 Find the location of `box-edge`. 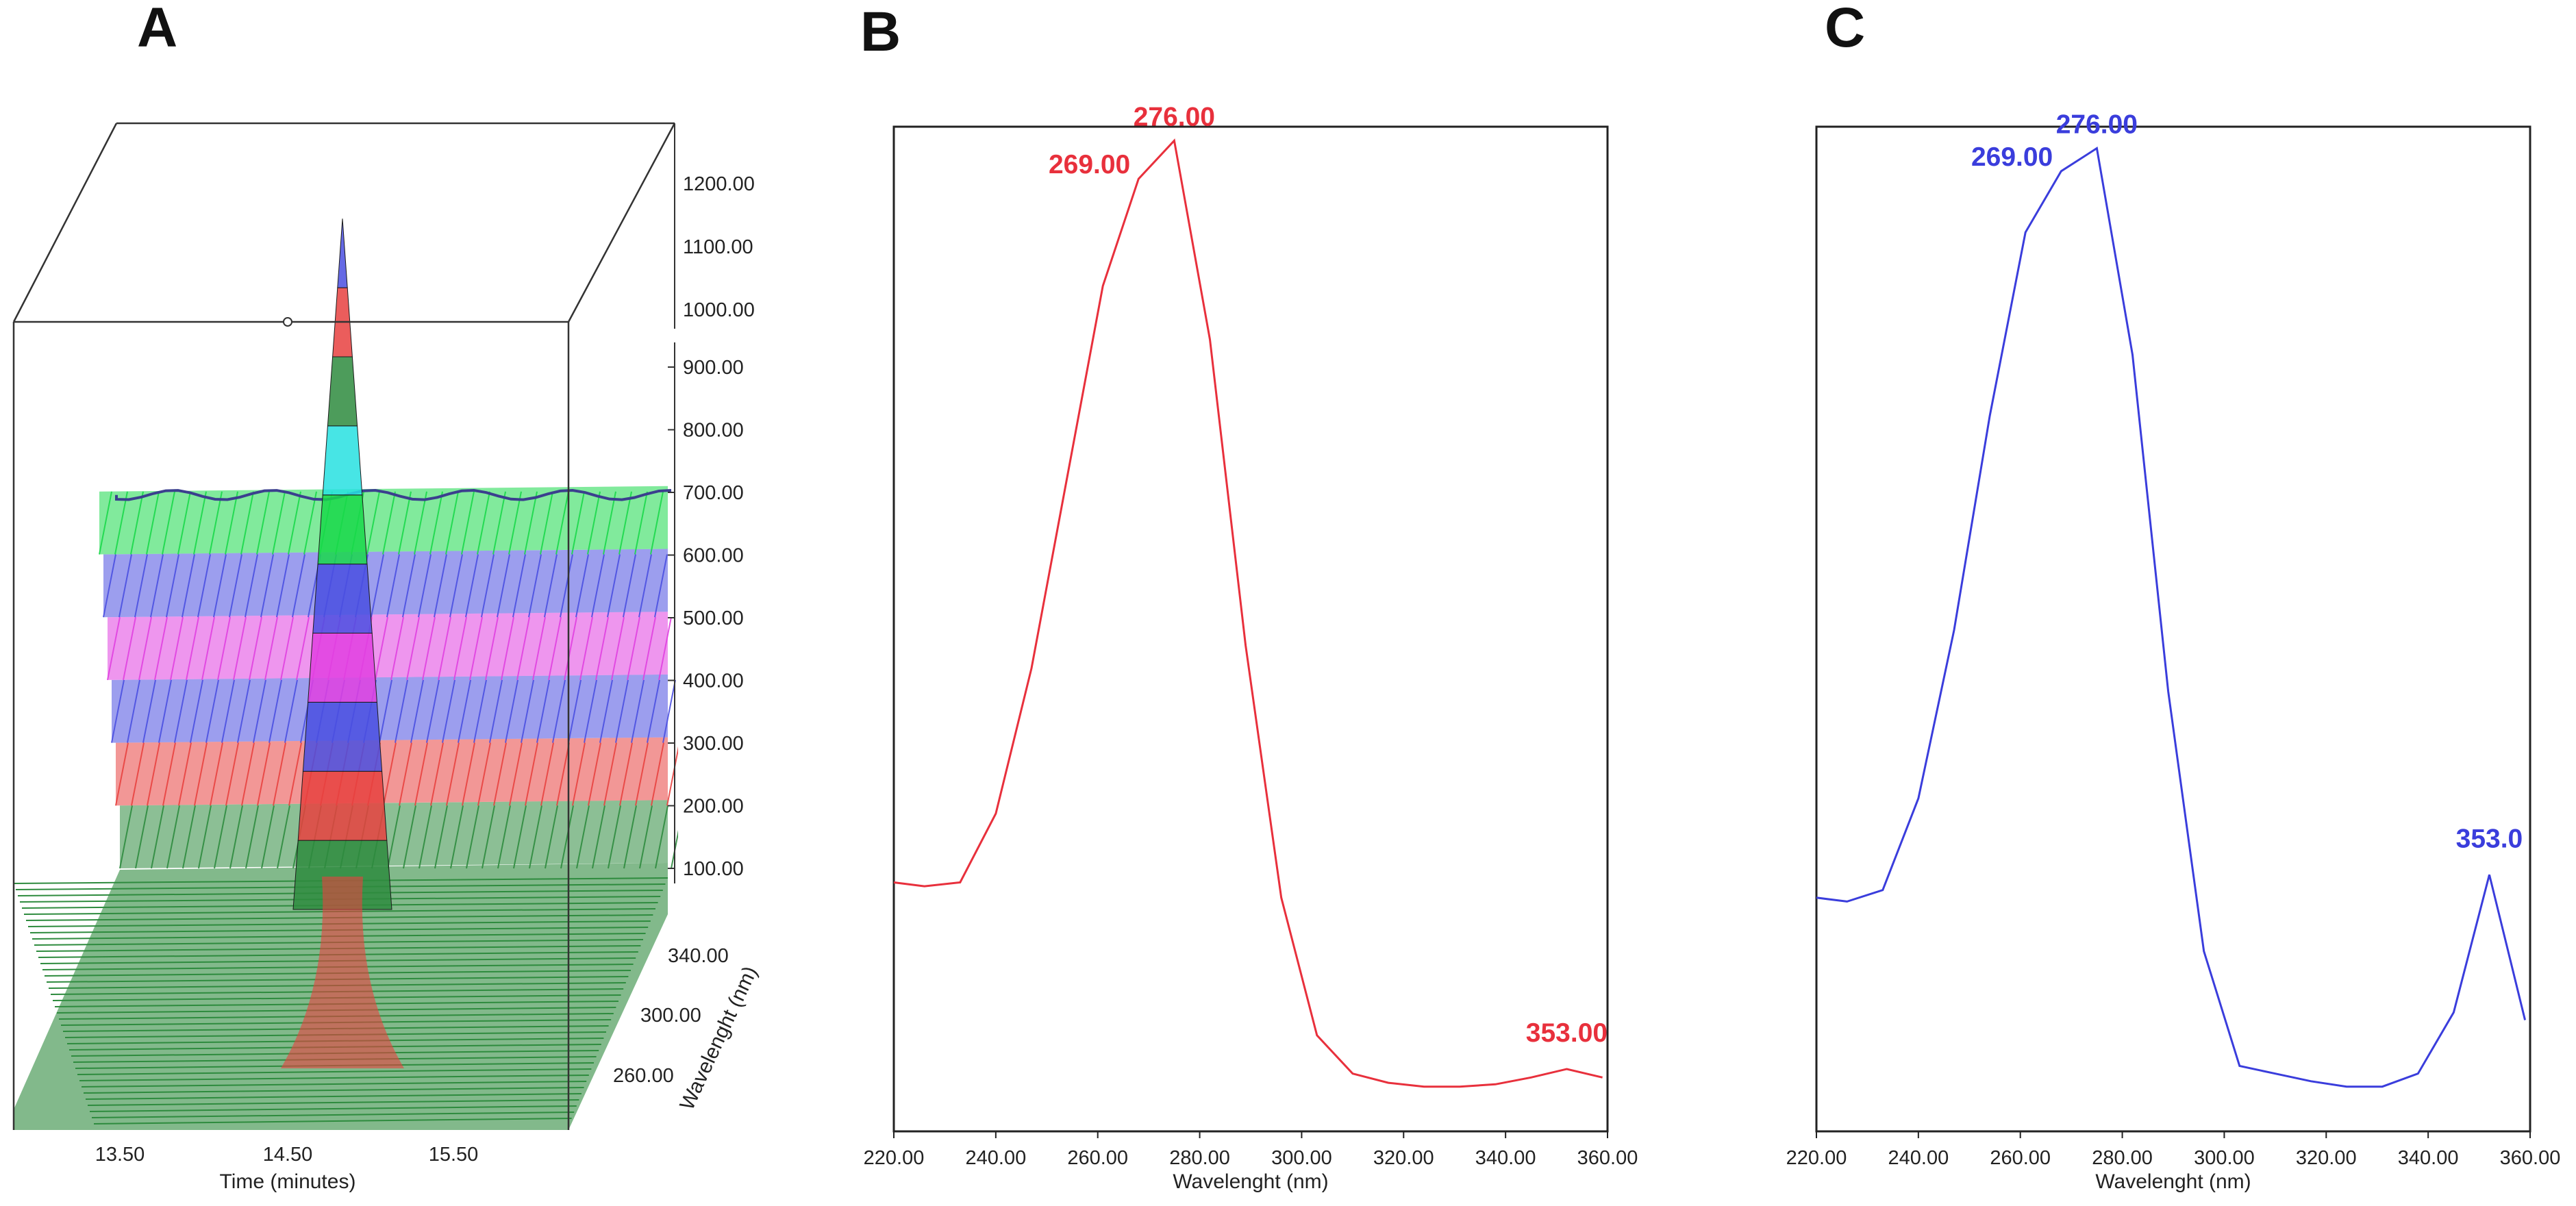

box-edge is located at coordinates (621, 223).